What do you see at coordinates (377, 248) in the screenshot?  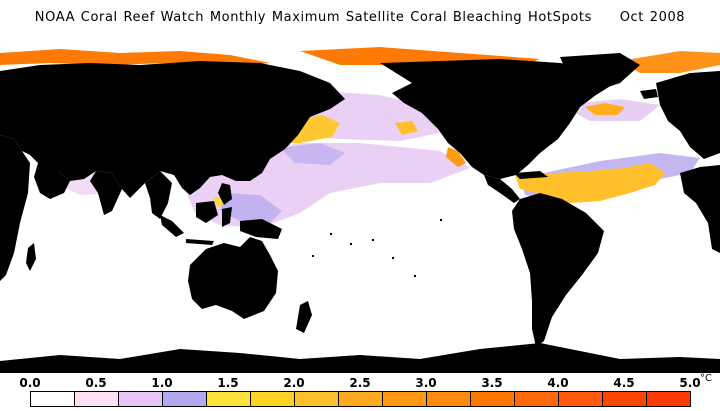 I see `pacific-islands` at bounding box center [377, 248].